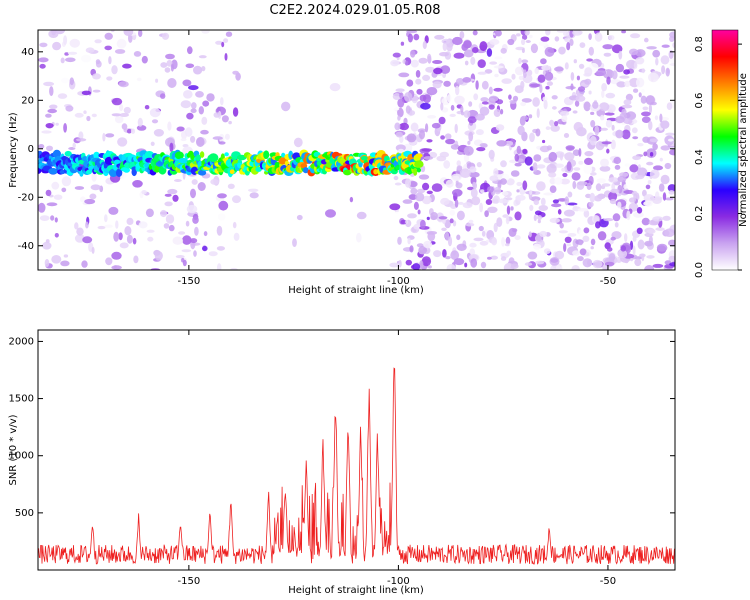  I want to click on colorbar-tick-label: 0.4, so click(699, 157).